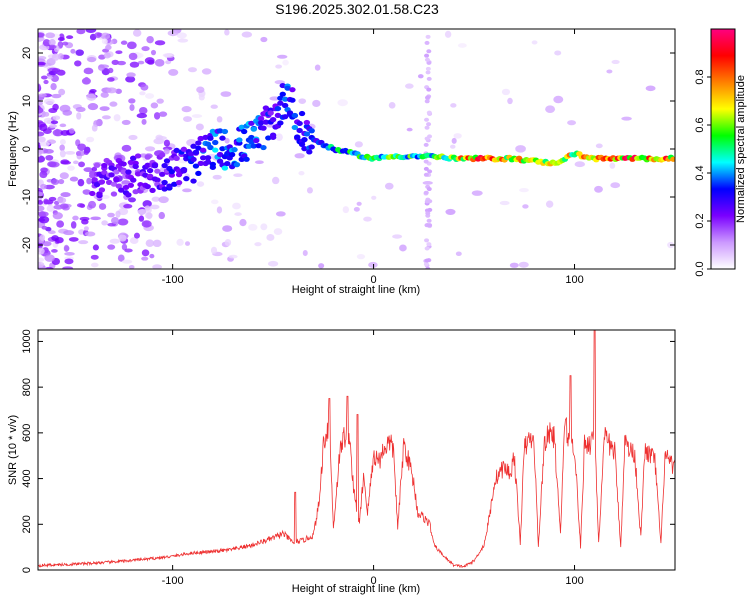 Image resolution: width=750 pixels, height=600 pixels. What do you see at coordinates (27, 101) in the screenshot?
I see `y-tick-label: 10` at bounding box center [27, 101].